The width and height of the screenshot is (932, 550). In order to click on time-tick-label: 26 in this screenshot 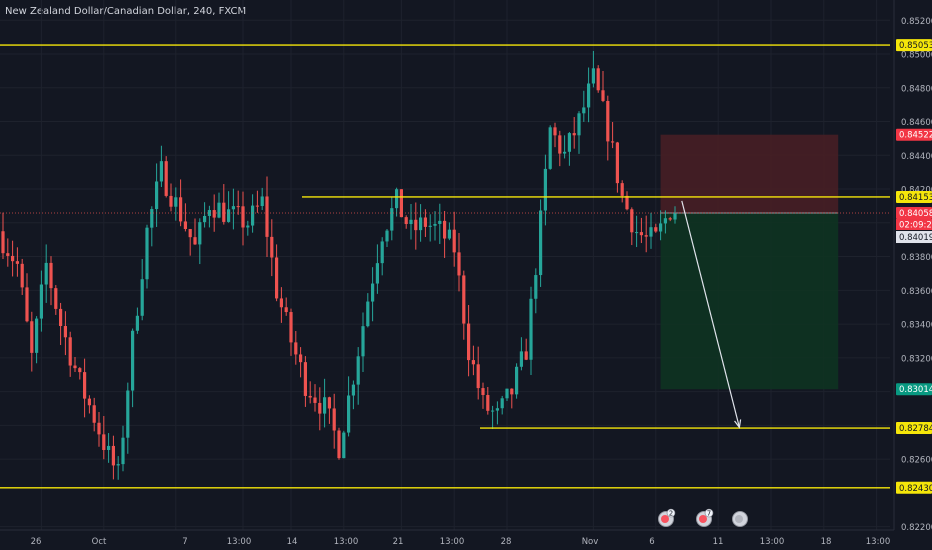, I will do `click(36, 542)`.